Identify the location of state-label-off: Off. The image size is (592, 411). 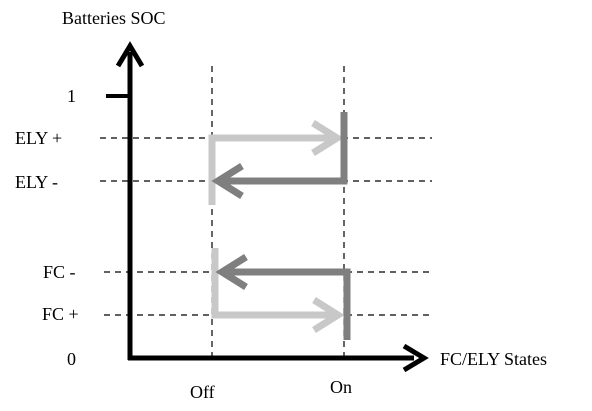
(202, 392).